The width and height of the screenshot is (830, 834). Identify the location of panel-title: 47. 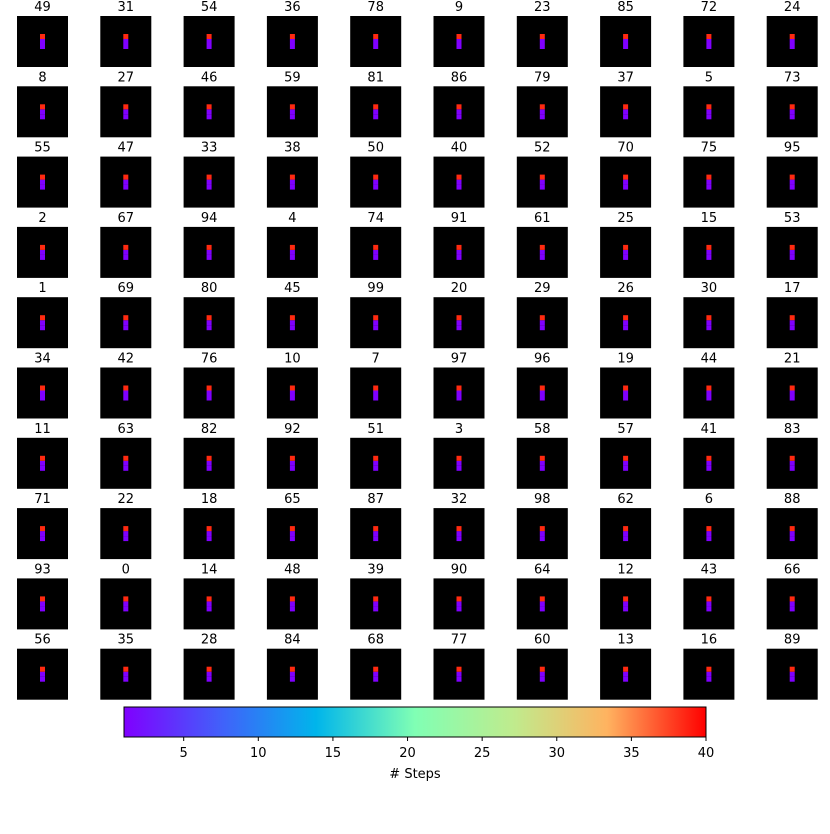
(126, 148).